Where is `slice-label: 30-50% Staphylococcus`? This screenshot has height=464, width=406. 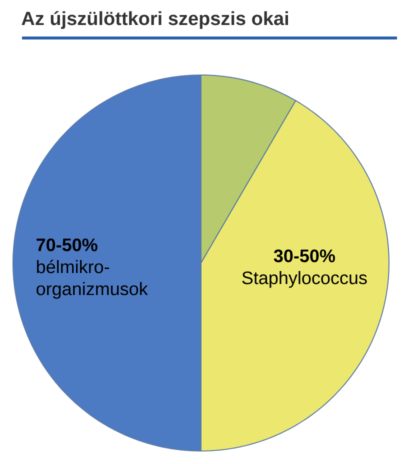
slice-label: 30-50% Staphylococcus is located at coordinates (304, 268).